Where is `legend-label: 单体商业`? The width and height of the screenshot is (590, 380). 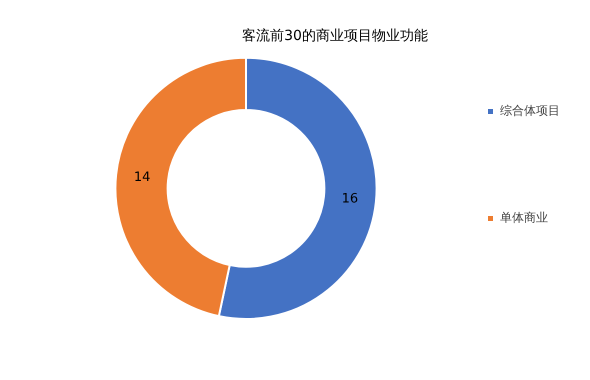 legend-label: 单体商业 is located at coordinates (524, 217).